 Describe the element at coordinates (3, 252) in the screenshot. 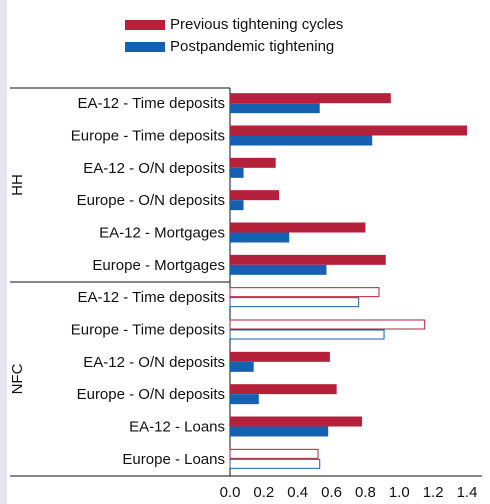

I see `side-strip` at that location.